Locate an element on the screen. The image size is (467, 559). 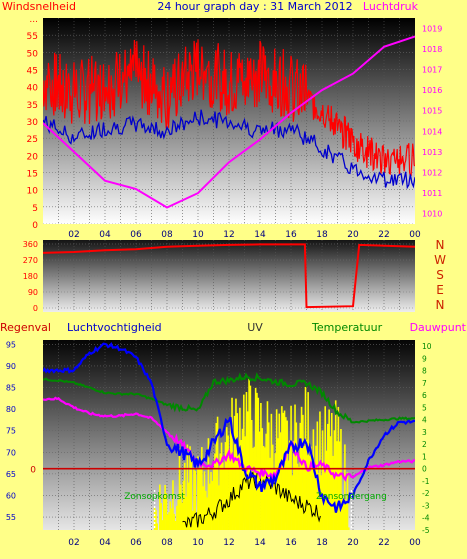
direction-y-tick: 90 is located at coordinates (33, 292).